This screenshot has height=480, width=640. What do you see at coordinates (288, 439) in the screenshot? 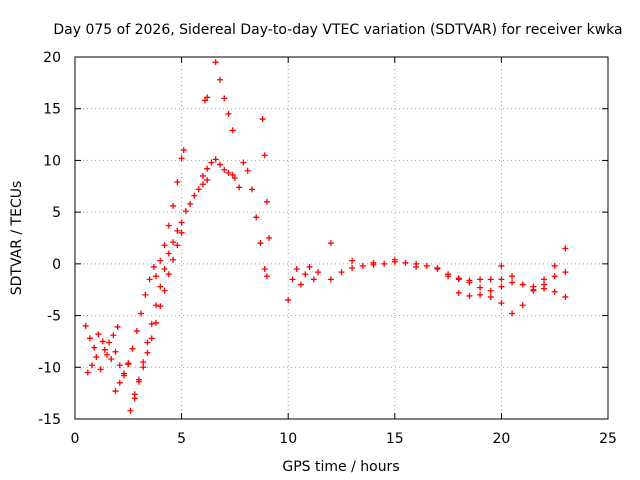
I see `x-tick-label: 10` at bounding box center [288, 439].